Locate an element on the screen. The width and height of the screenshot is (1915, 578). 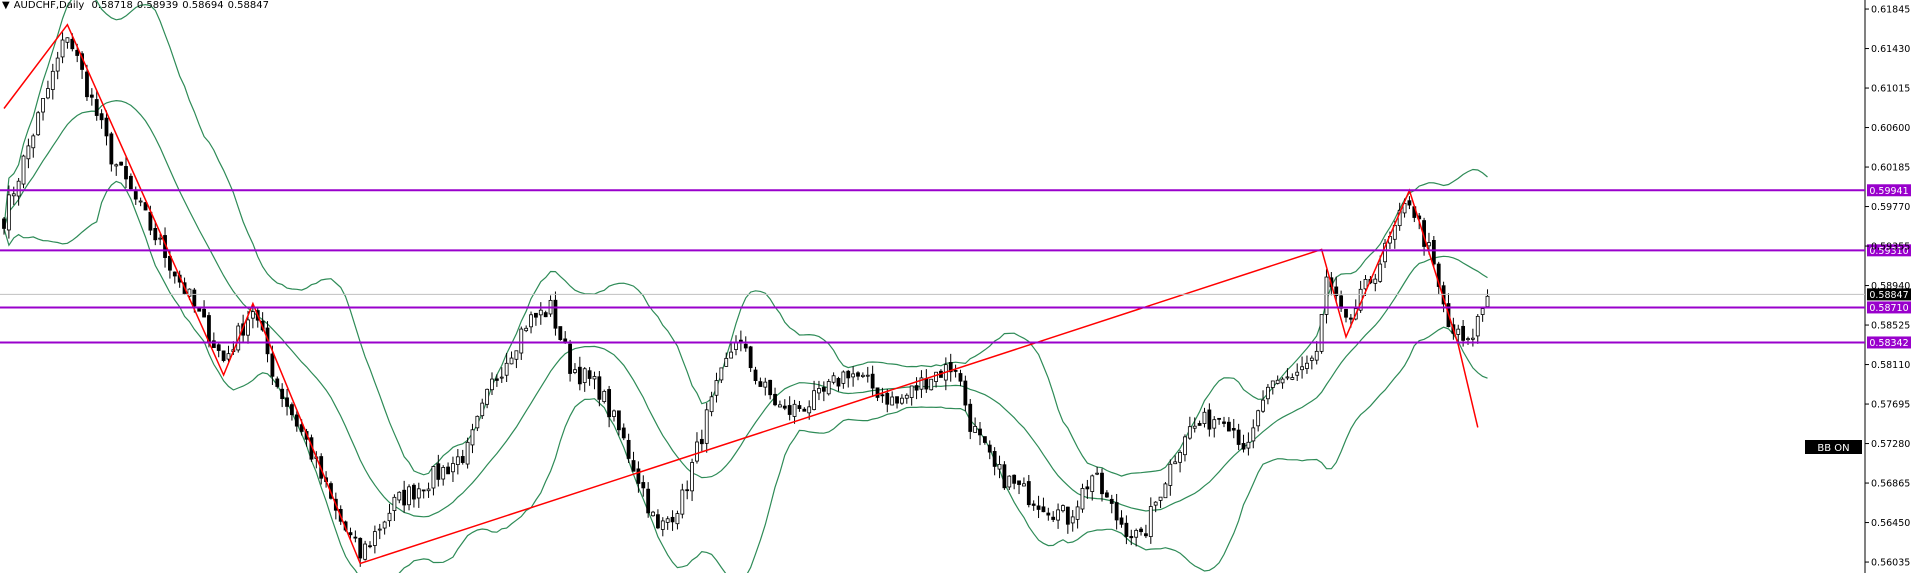
price-tick-label: 0.58525 is located at coordinates (1890, 326).